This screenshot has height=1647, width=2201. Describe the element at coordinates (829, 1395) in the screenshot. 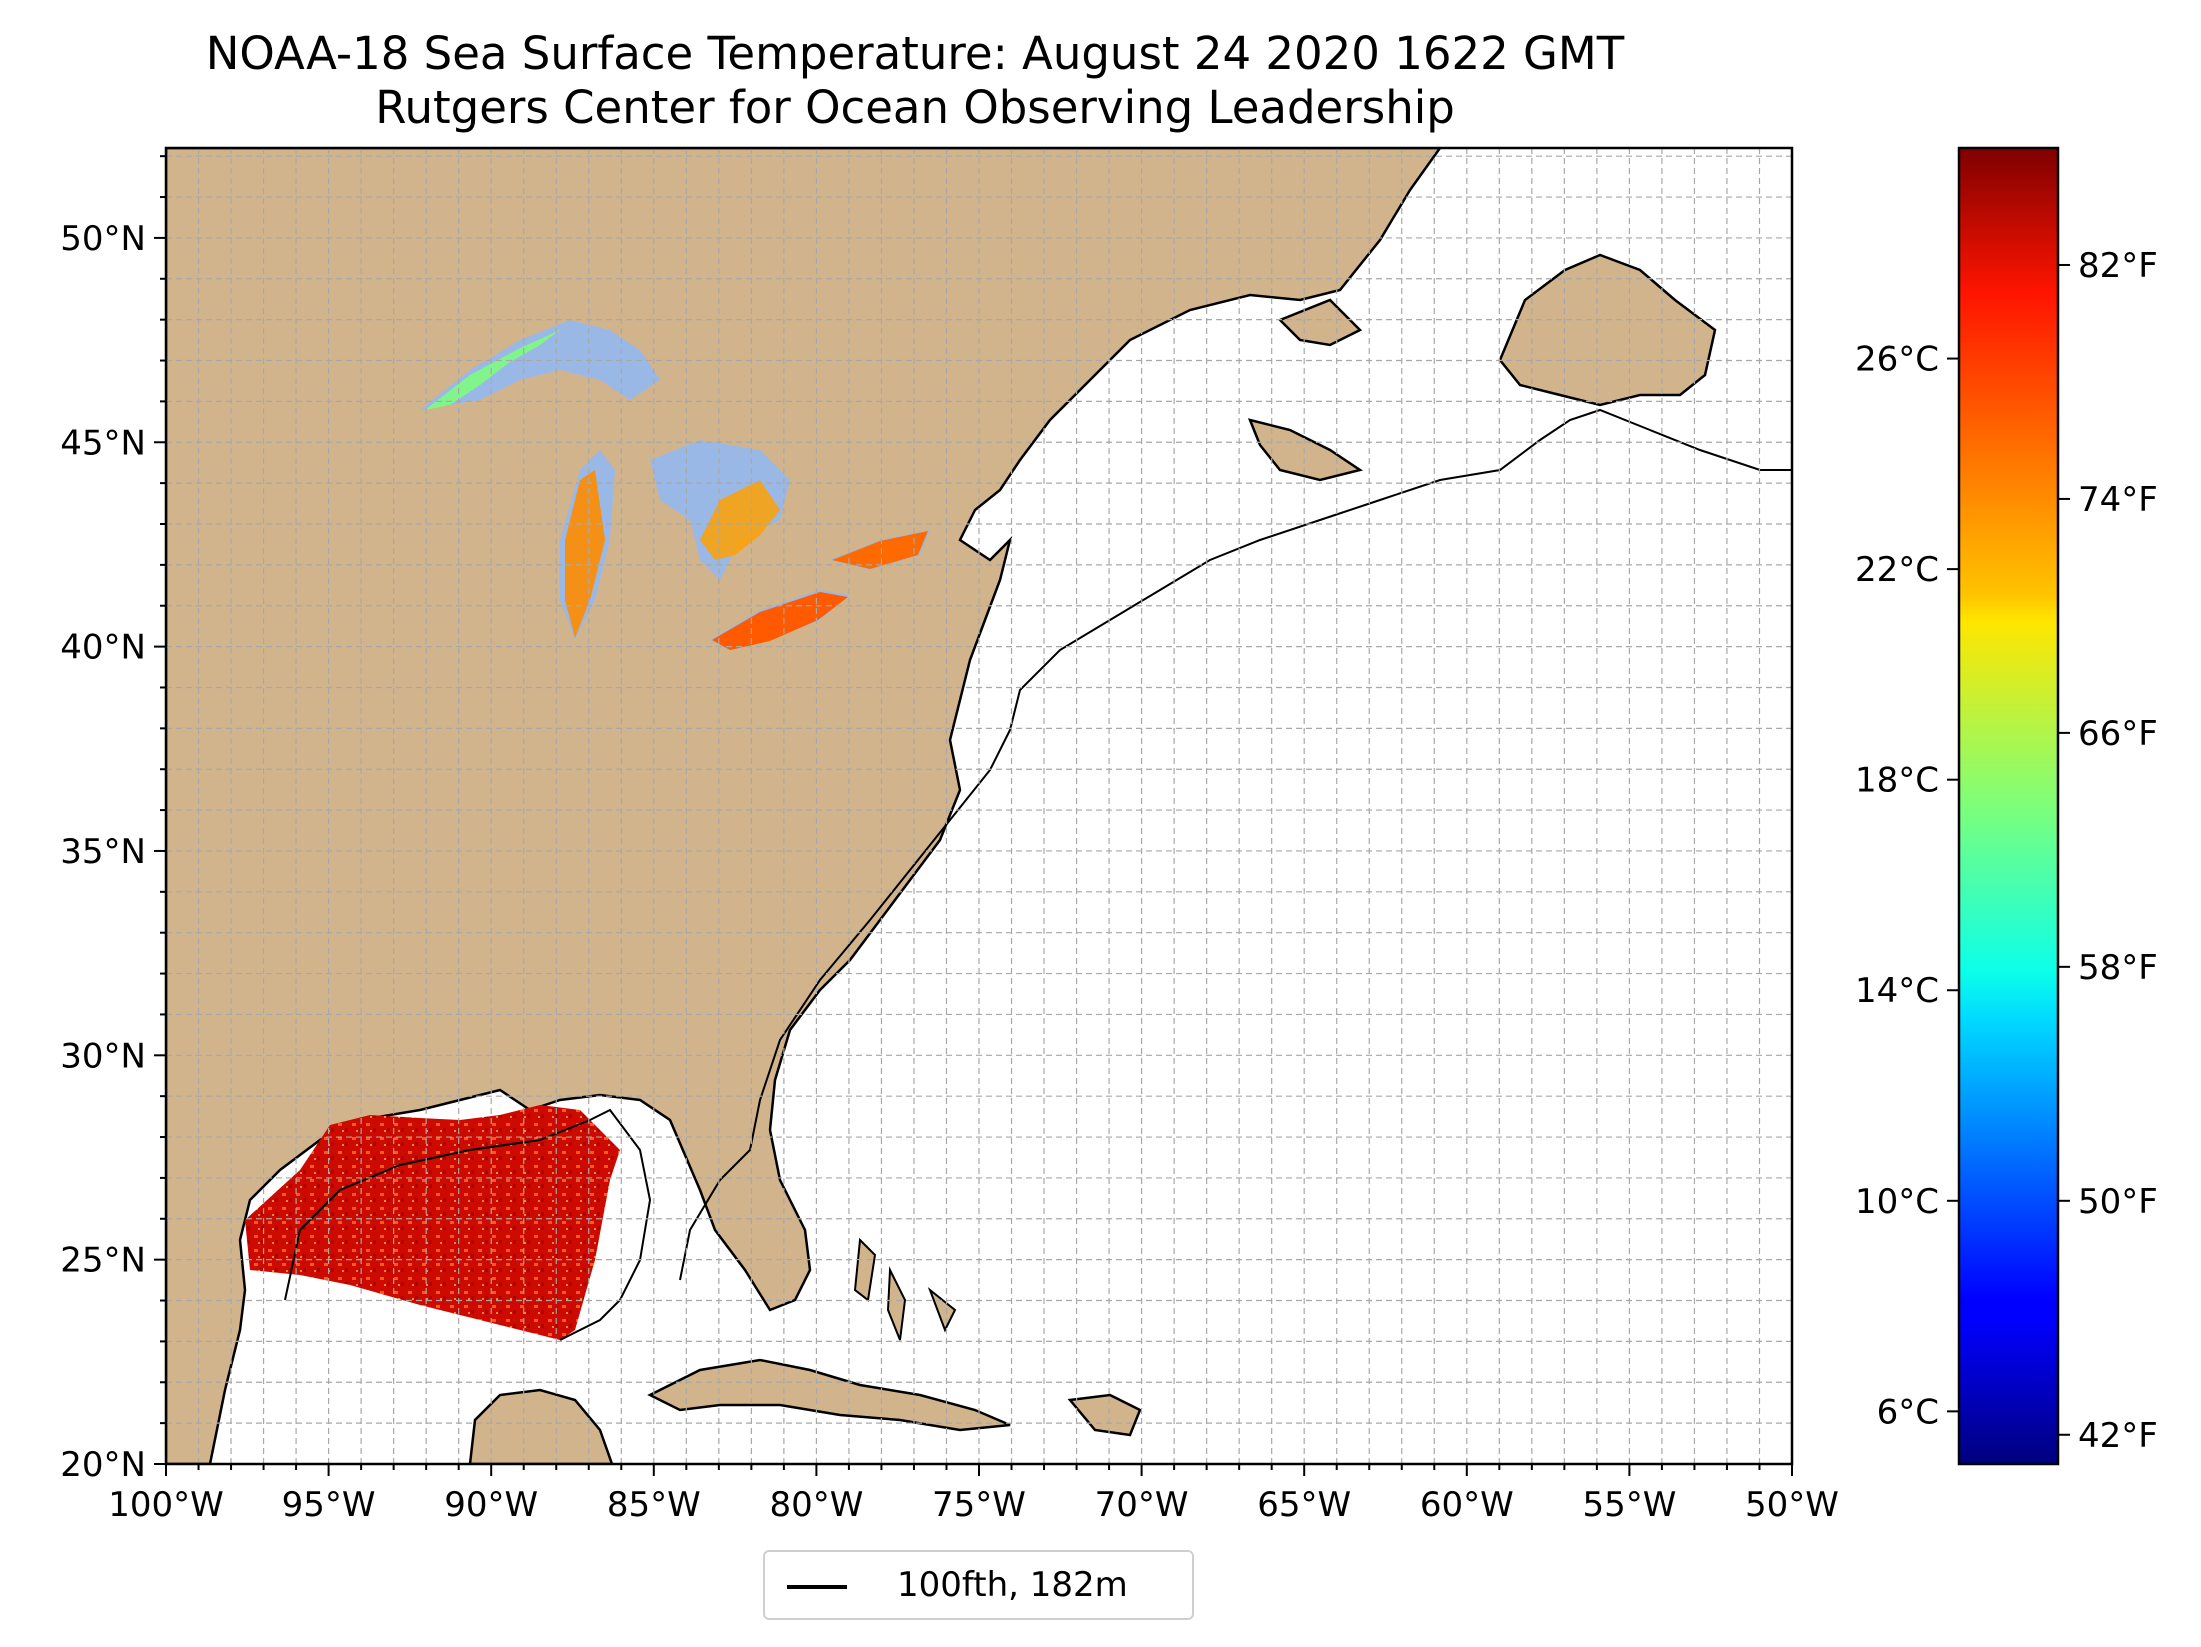

I see `cuba-land` at that location.